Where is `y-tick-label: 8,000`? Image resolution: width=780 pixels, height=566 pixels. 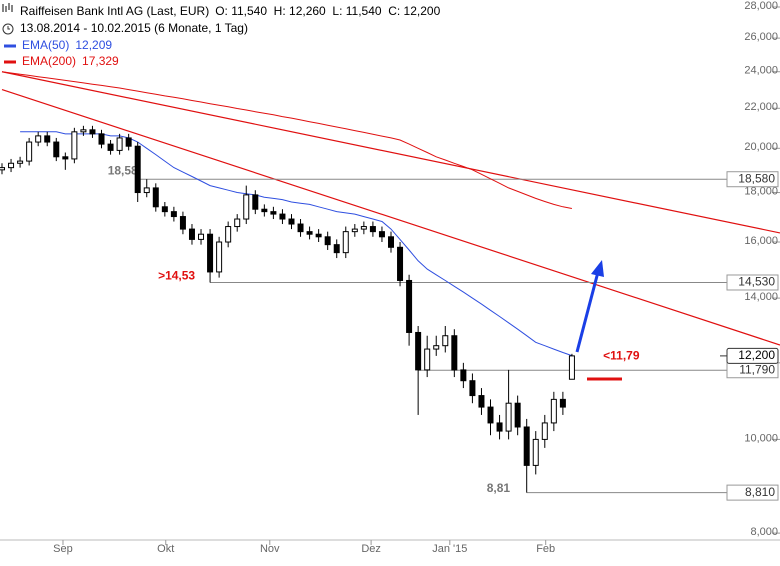 y-tick-label: 8,000 is located at coordinates (764, 532).